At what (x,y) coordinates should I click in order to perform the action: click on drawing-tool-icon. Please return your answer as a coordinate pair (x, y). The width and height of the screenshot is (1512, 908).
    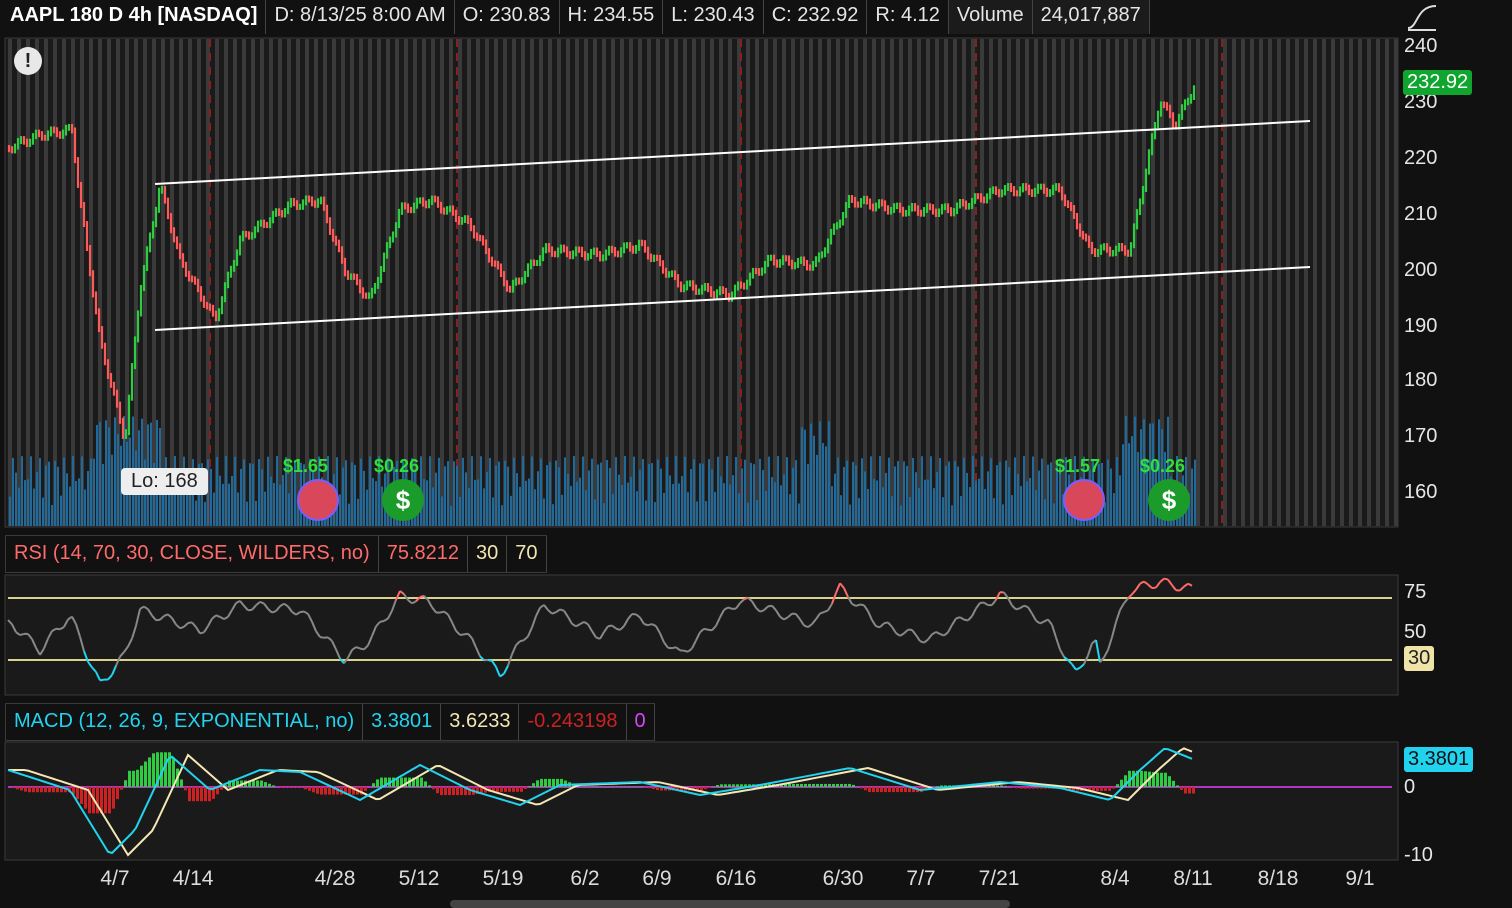
    Looking at the image, I should click on (1422, 17).